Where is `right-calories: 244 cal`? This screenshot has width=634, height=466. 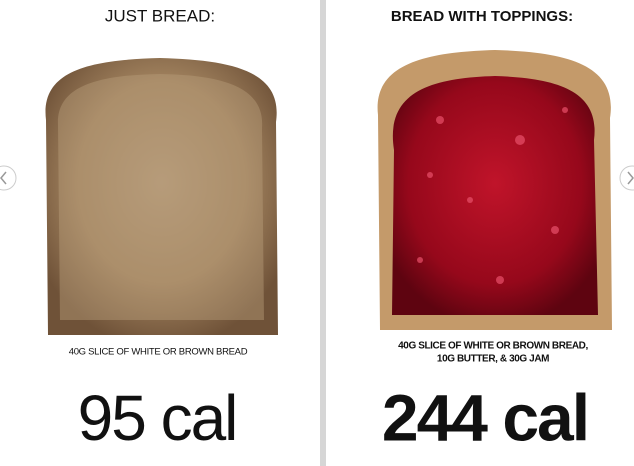
right-calories: 244 cal is located at coordinates (485, 417).